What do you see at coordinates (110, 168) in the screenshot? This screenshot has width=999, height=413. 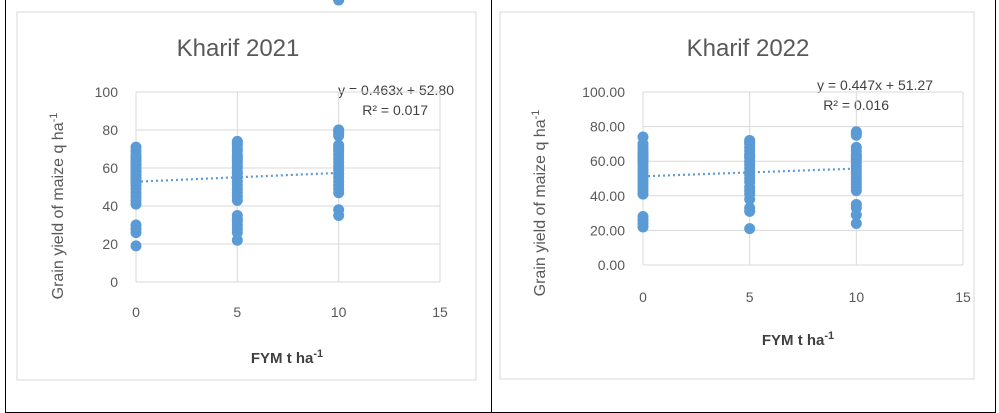 I see `y-tick-label: 60` at bounding box center [110, 168].